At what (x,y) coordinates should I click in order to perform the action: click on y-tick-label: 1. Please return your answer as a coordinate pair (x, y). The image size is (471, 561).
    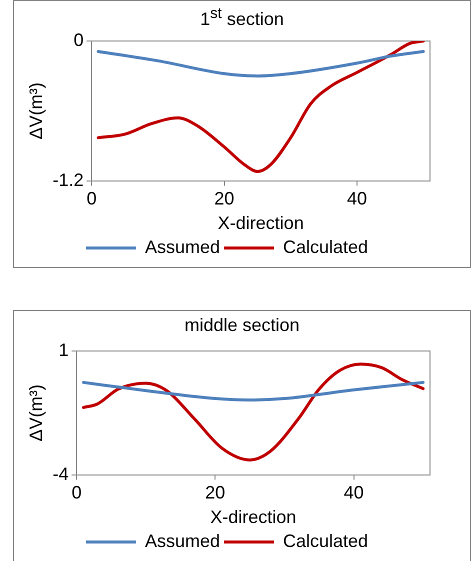
    Looking at the image, I should click on (63, 350).